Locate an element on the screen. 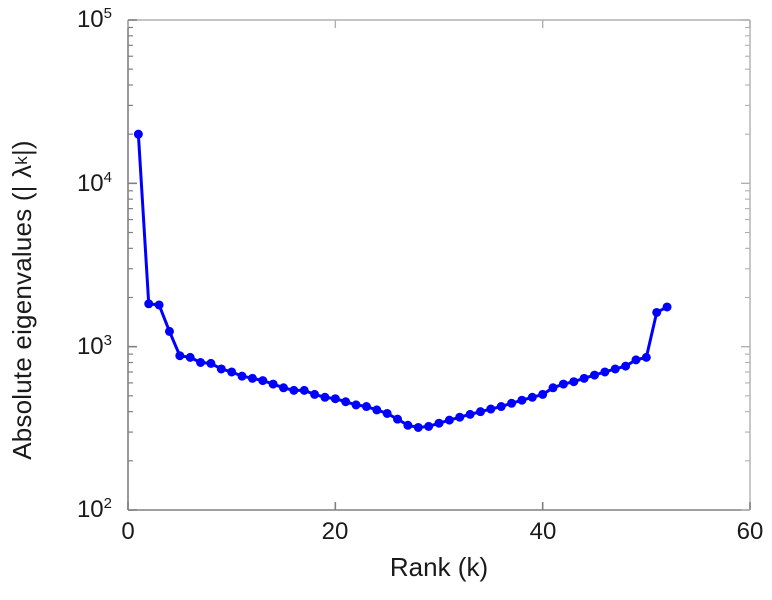 This screenshot has width=772, height=600. x-tick-label-60: 60 is located at coordinates (750, 531).